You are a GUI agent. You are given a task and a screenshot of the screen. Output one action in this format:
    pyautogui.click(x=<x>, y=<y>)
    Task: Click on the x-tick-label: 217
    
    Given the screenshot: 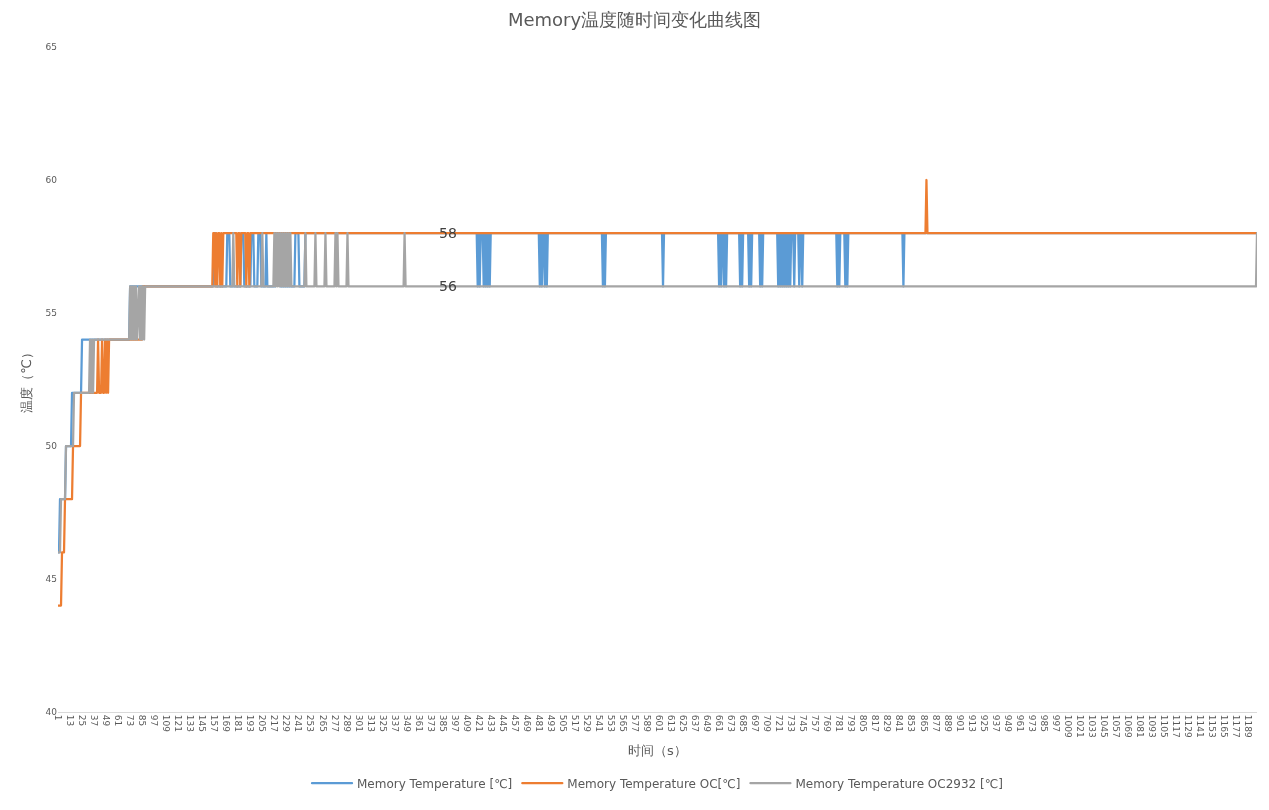 What is the action you would take?
    pyautogui.click(x=274, y=723)
    